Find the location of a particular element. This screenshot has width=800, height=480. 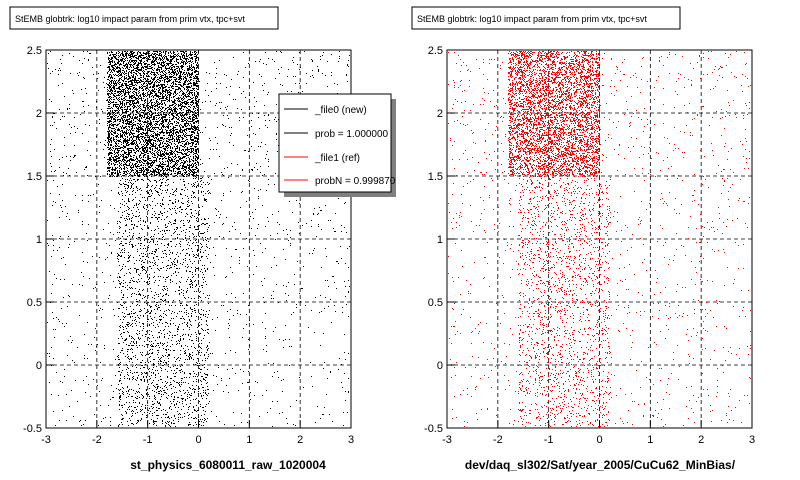

left-y-tick: 1 is located at coordinates (39, 240).